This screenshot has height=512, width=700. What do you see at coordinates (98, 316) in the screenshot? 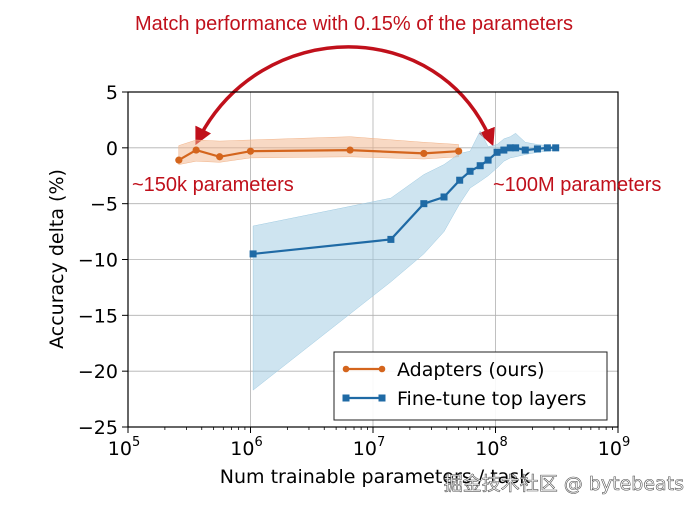
I see `y-tick-label: −15` at bounding box center [98, 316].